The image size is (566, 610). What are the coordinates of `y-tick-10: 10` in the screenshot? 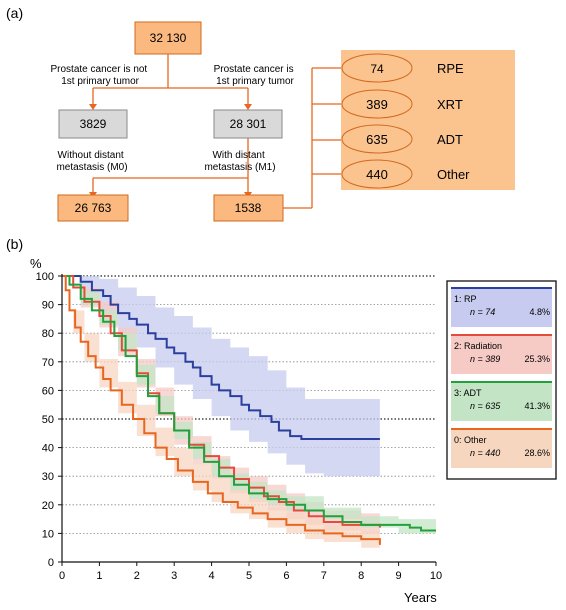 It's located at (48, 534).